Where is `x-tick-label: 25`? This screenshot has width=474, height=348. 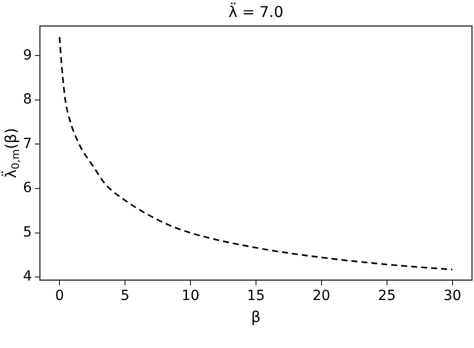 x-tick-label: 25 is located at coordinates (387, 296).